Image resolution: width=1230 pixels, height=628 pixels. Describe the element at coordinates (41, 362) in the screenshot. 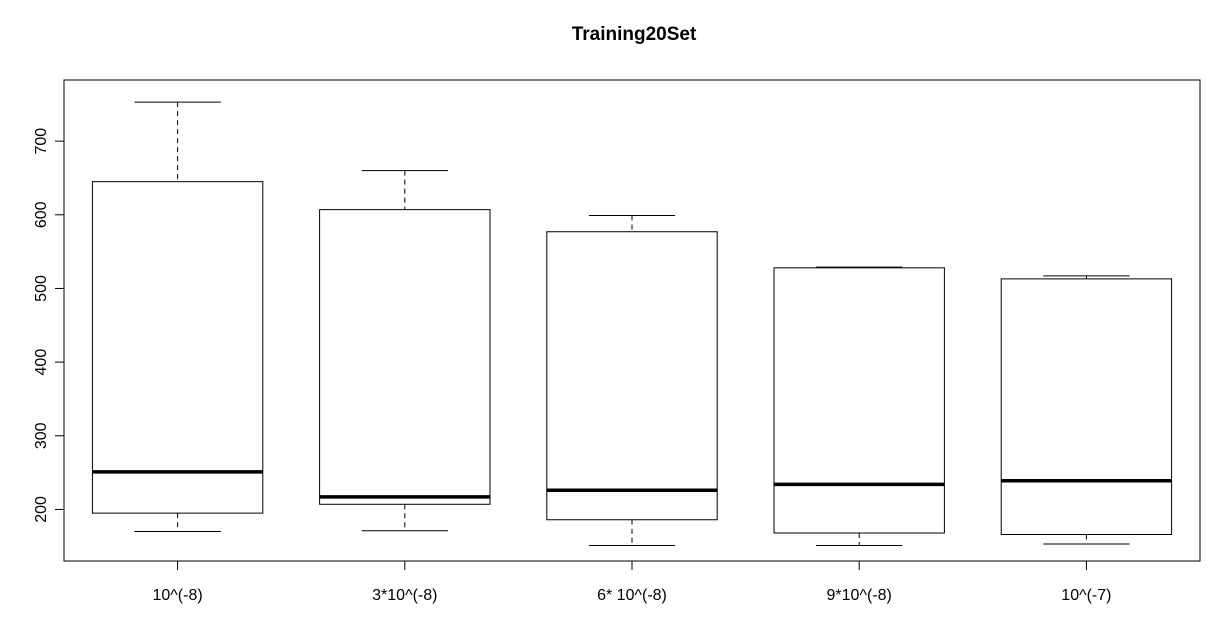

I see `y-tick-label: 400` at that location.